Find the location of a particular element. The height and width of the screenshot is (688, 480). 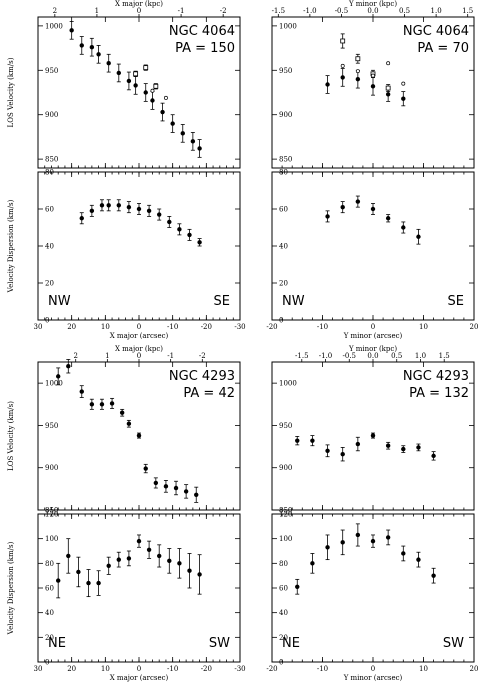

position-angle: PA = 42 is located at coordinates (209, 393).